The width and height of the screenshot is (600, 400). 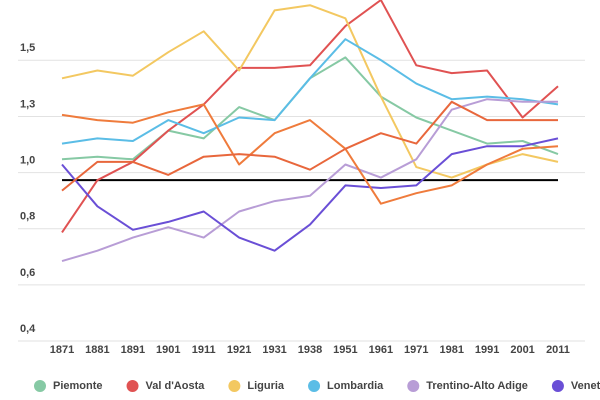 What do you see at coordinates (345, 350) in the screenshot?
I see `x-tick-label: 1951` at bounding box center [345, 350].